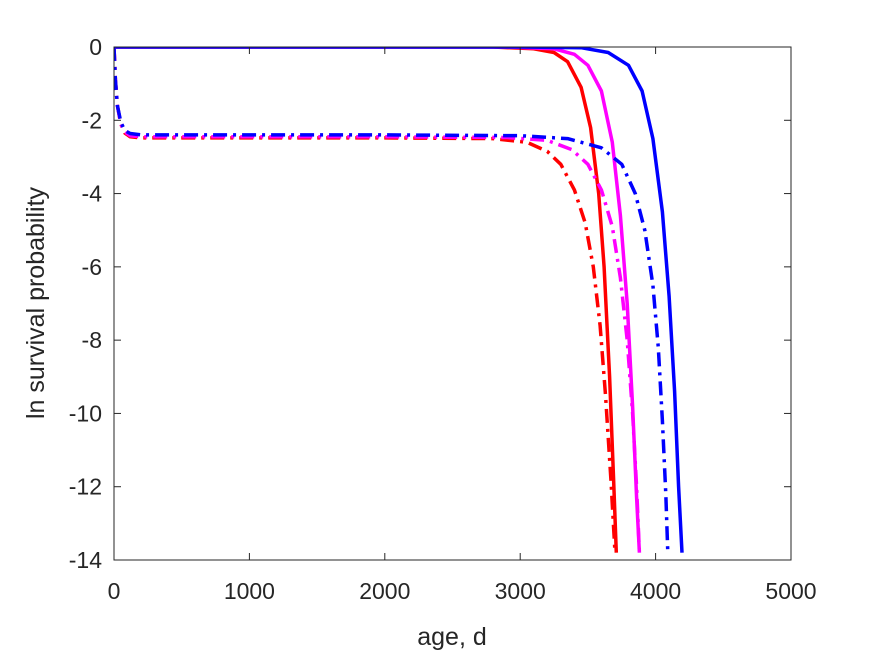 This screenshot has width=875, height=656. Describe the element at coordinates (85, 487) in the screenshot. I see `y-tick-label: -12` at that location.